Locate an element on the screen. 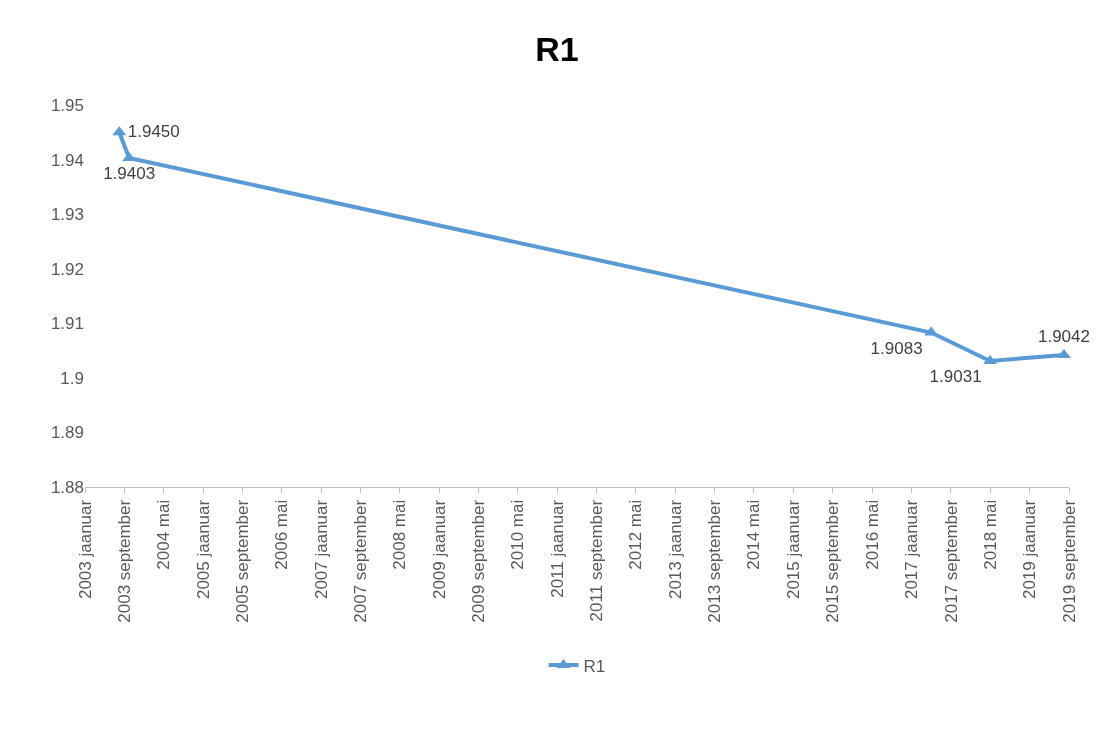  x-tick-label: 2010 mai is located at coordinates (518, 534).